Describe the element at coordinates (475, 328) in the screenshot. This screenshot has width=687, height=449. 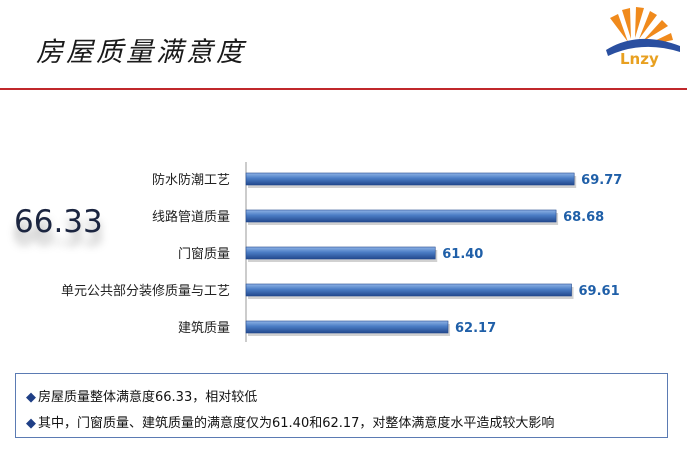
I see `value-label: 62.17` at that location.